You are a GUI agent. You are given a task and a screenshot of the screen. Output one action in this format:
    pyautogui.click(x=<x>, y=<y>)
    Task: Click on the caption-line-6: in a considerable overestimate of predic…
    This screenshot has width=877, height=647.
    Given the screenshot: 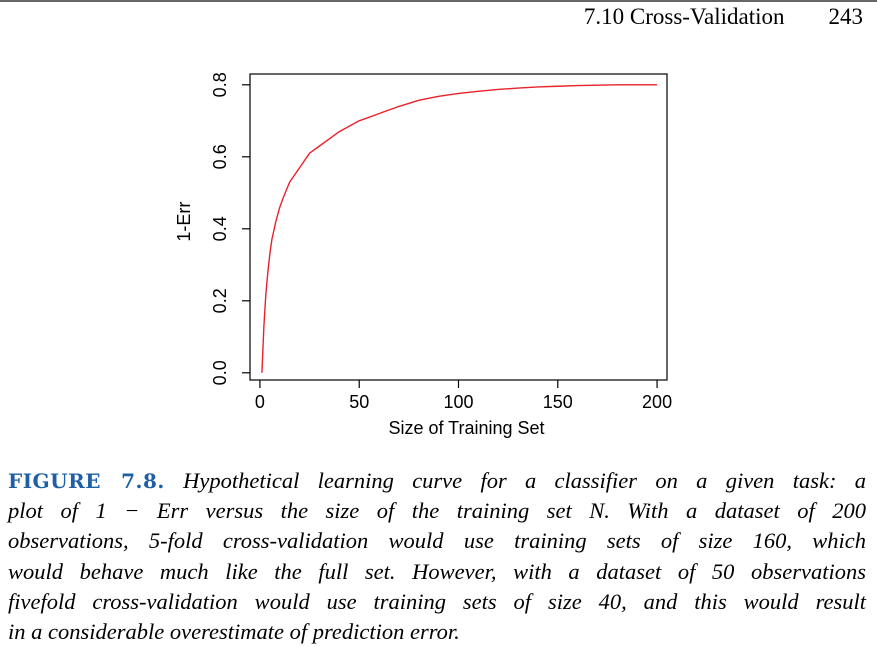 What is the action you would take?
    pyautogui.click(x=234, y=632)
    